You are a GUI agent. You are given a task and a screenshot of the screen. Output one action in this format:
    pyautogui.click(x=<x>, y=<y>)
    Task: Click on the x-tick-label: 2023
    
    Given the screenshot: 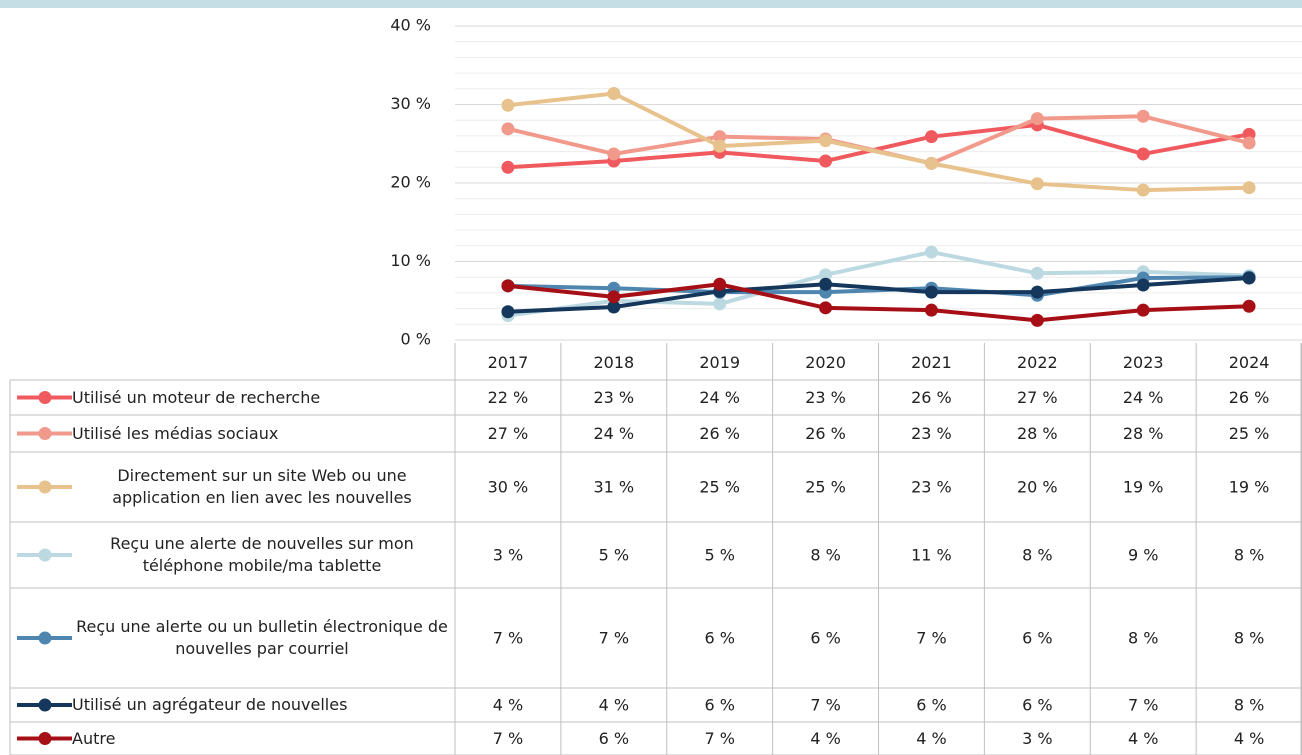 What is the action you would take?
    pyautogui.click(x=1143, y=362)
    